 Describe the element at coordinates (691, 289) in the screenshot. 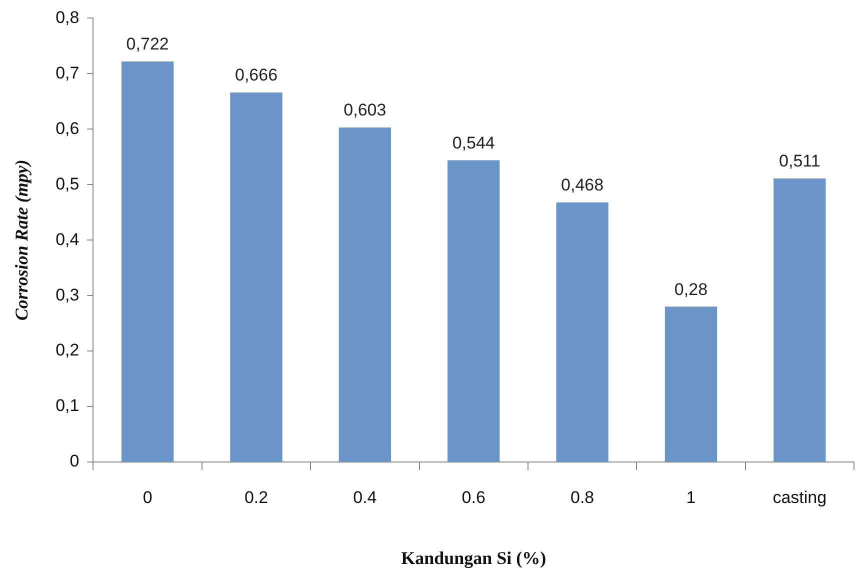

I see `data-label: 0,28` at that location.